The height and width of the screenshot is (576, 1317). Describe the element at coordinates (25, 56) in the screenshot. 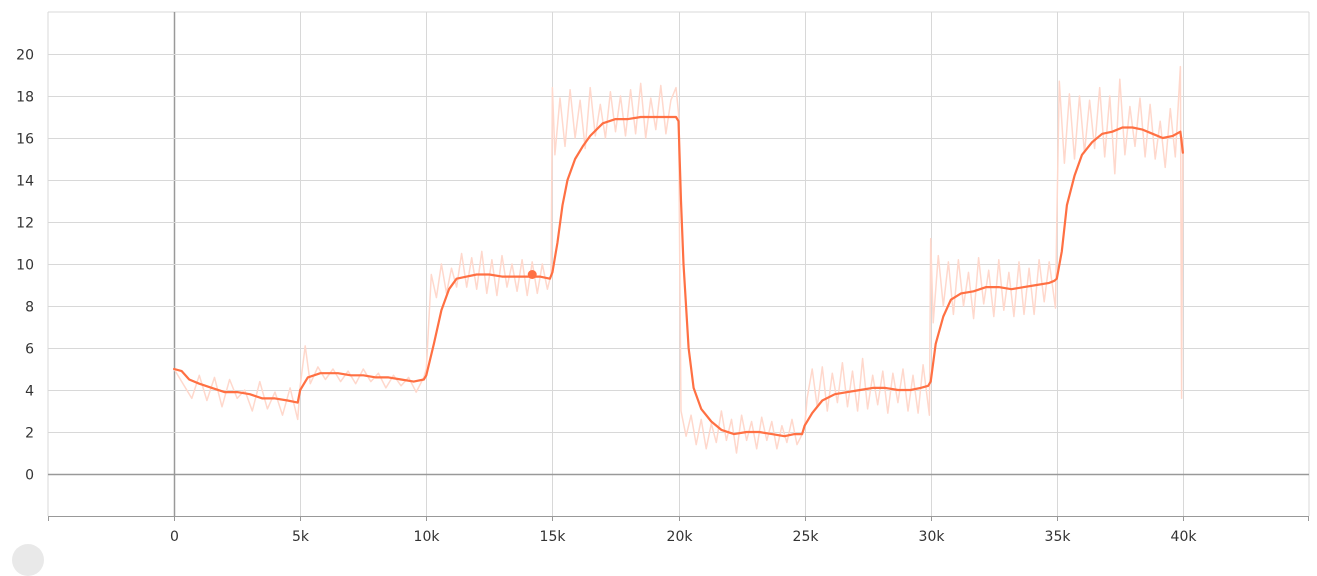

I see `y-tick-label: 20` at that location.